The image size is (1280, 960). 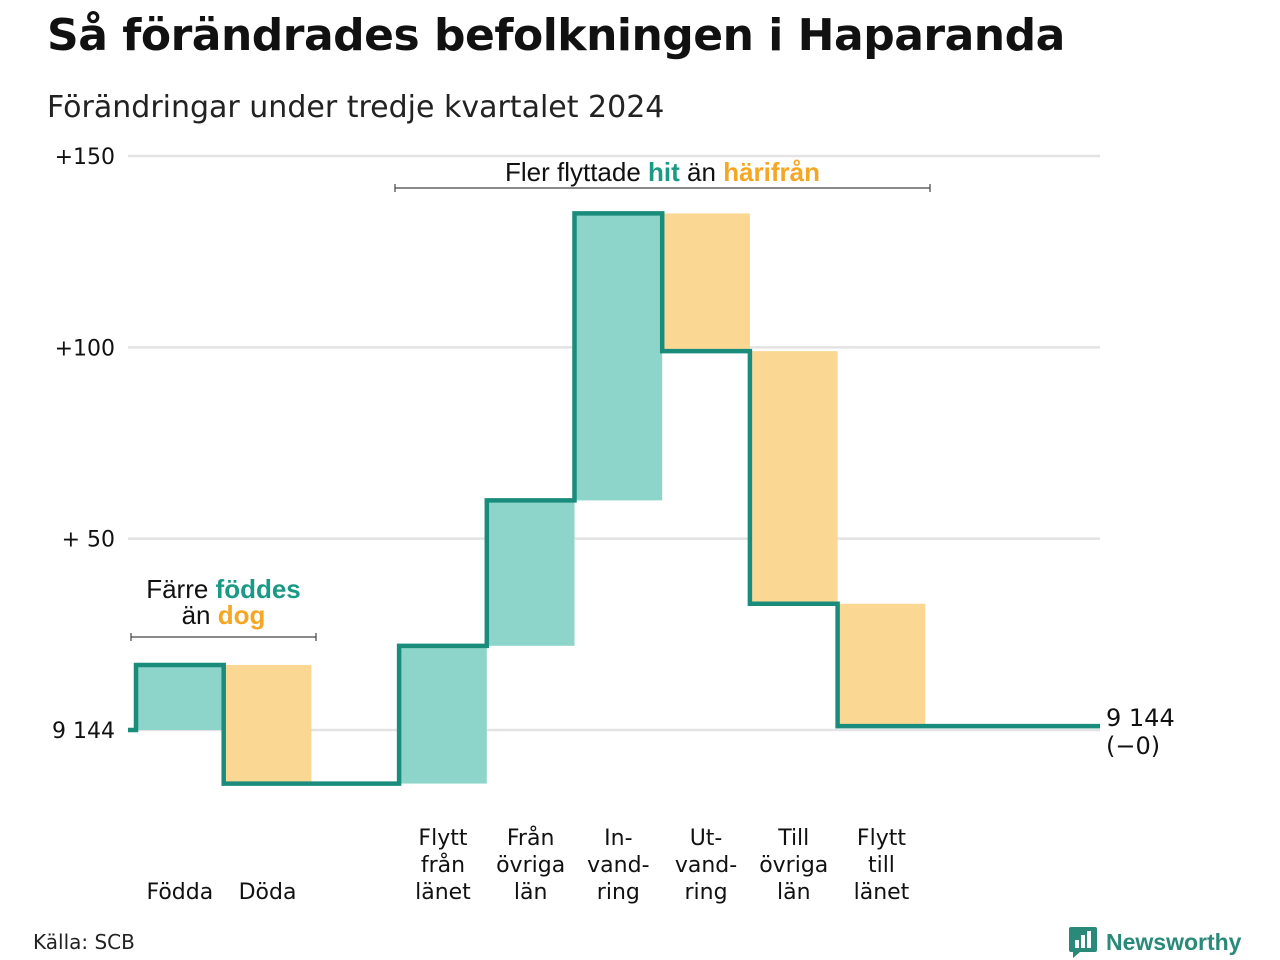 What do you see at coordinates (356, 107) in the screenshot?
I see `chart-subtitle: Förändringar under tredje kvartalet 2024` at bounding box center [356, 107].